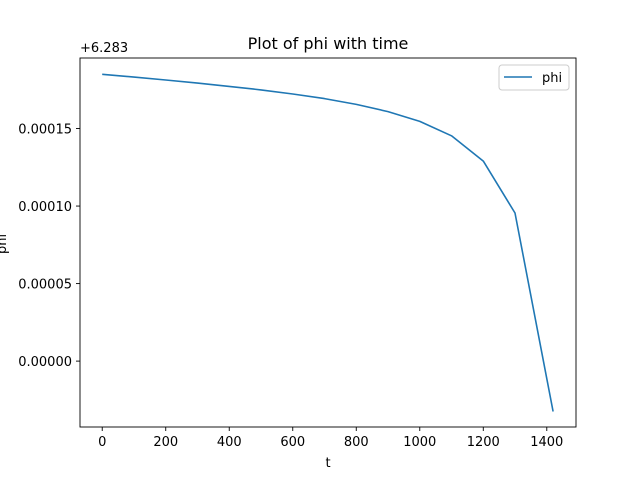  I want to click on y-tick-label: 0.00005, so click(45, 285).